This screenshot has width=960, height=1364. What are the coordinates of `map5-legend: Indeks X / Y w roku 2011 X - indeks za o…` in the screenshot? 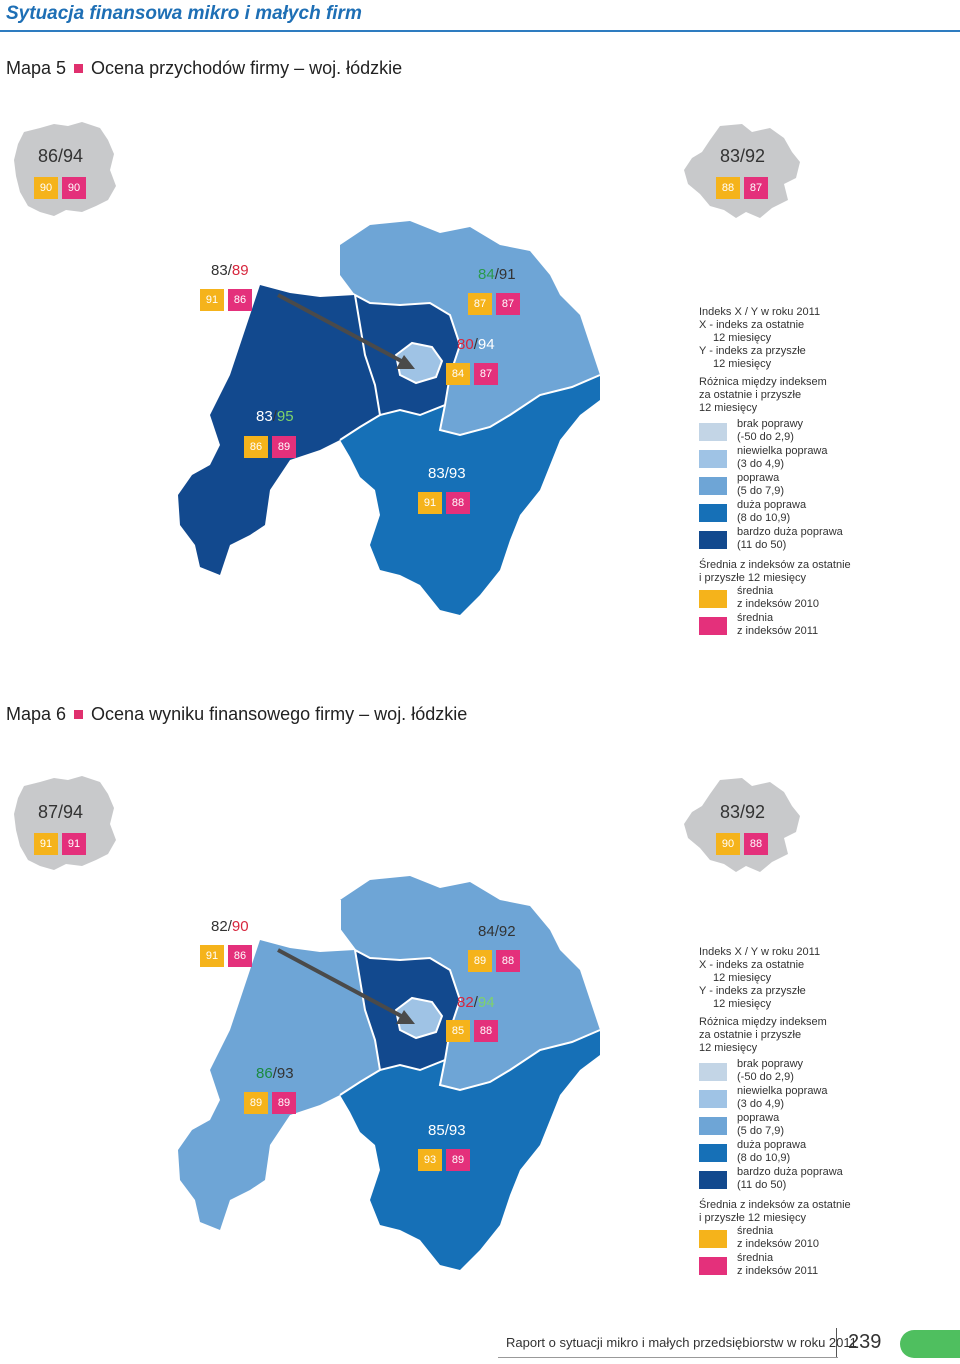 It's located at (789, 472).